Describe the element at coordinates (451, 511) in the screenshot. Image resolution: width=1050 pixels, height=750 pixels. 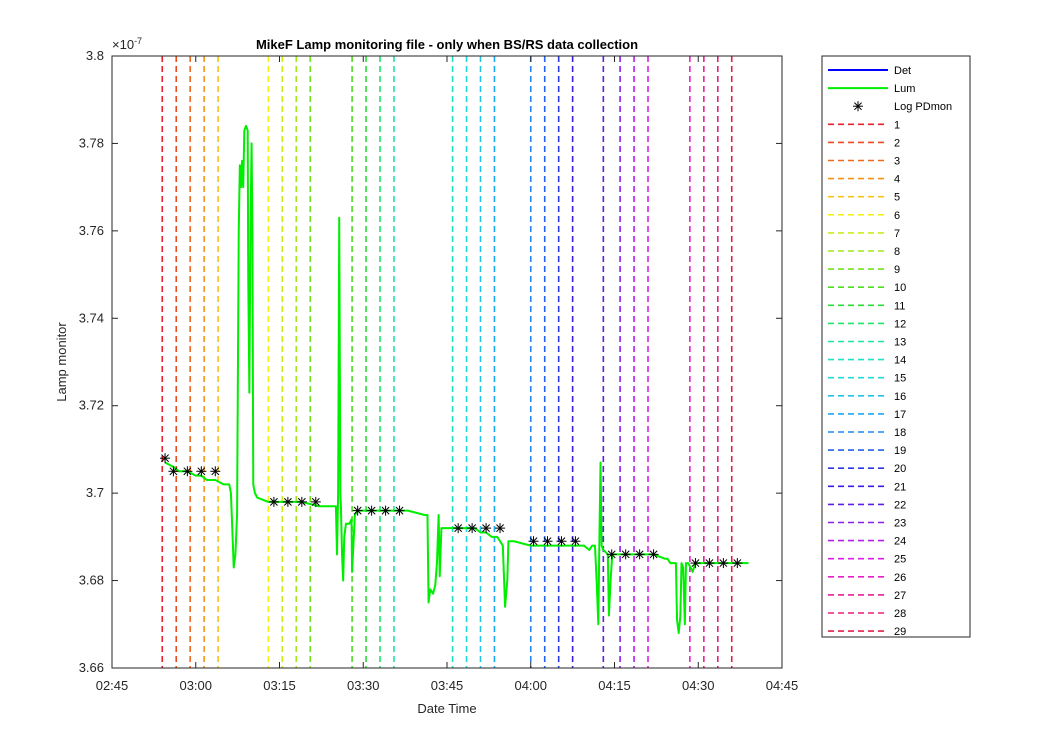
I see `log-points-layer` at that location.